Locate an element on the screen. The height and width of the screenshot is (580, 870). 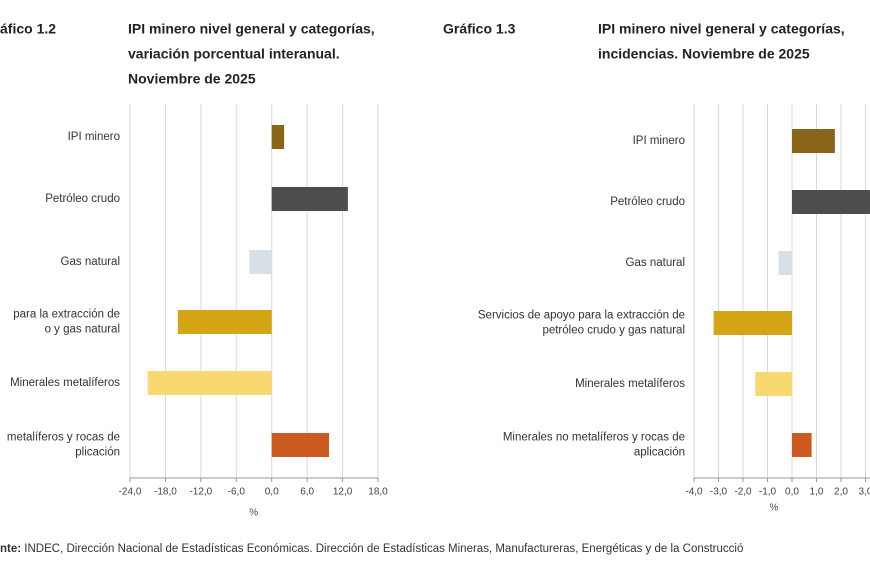
category-label: plicación is located at coordinates (97, 453).